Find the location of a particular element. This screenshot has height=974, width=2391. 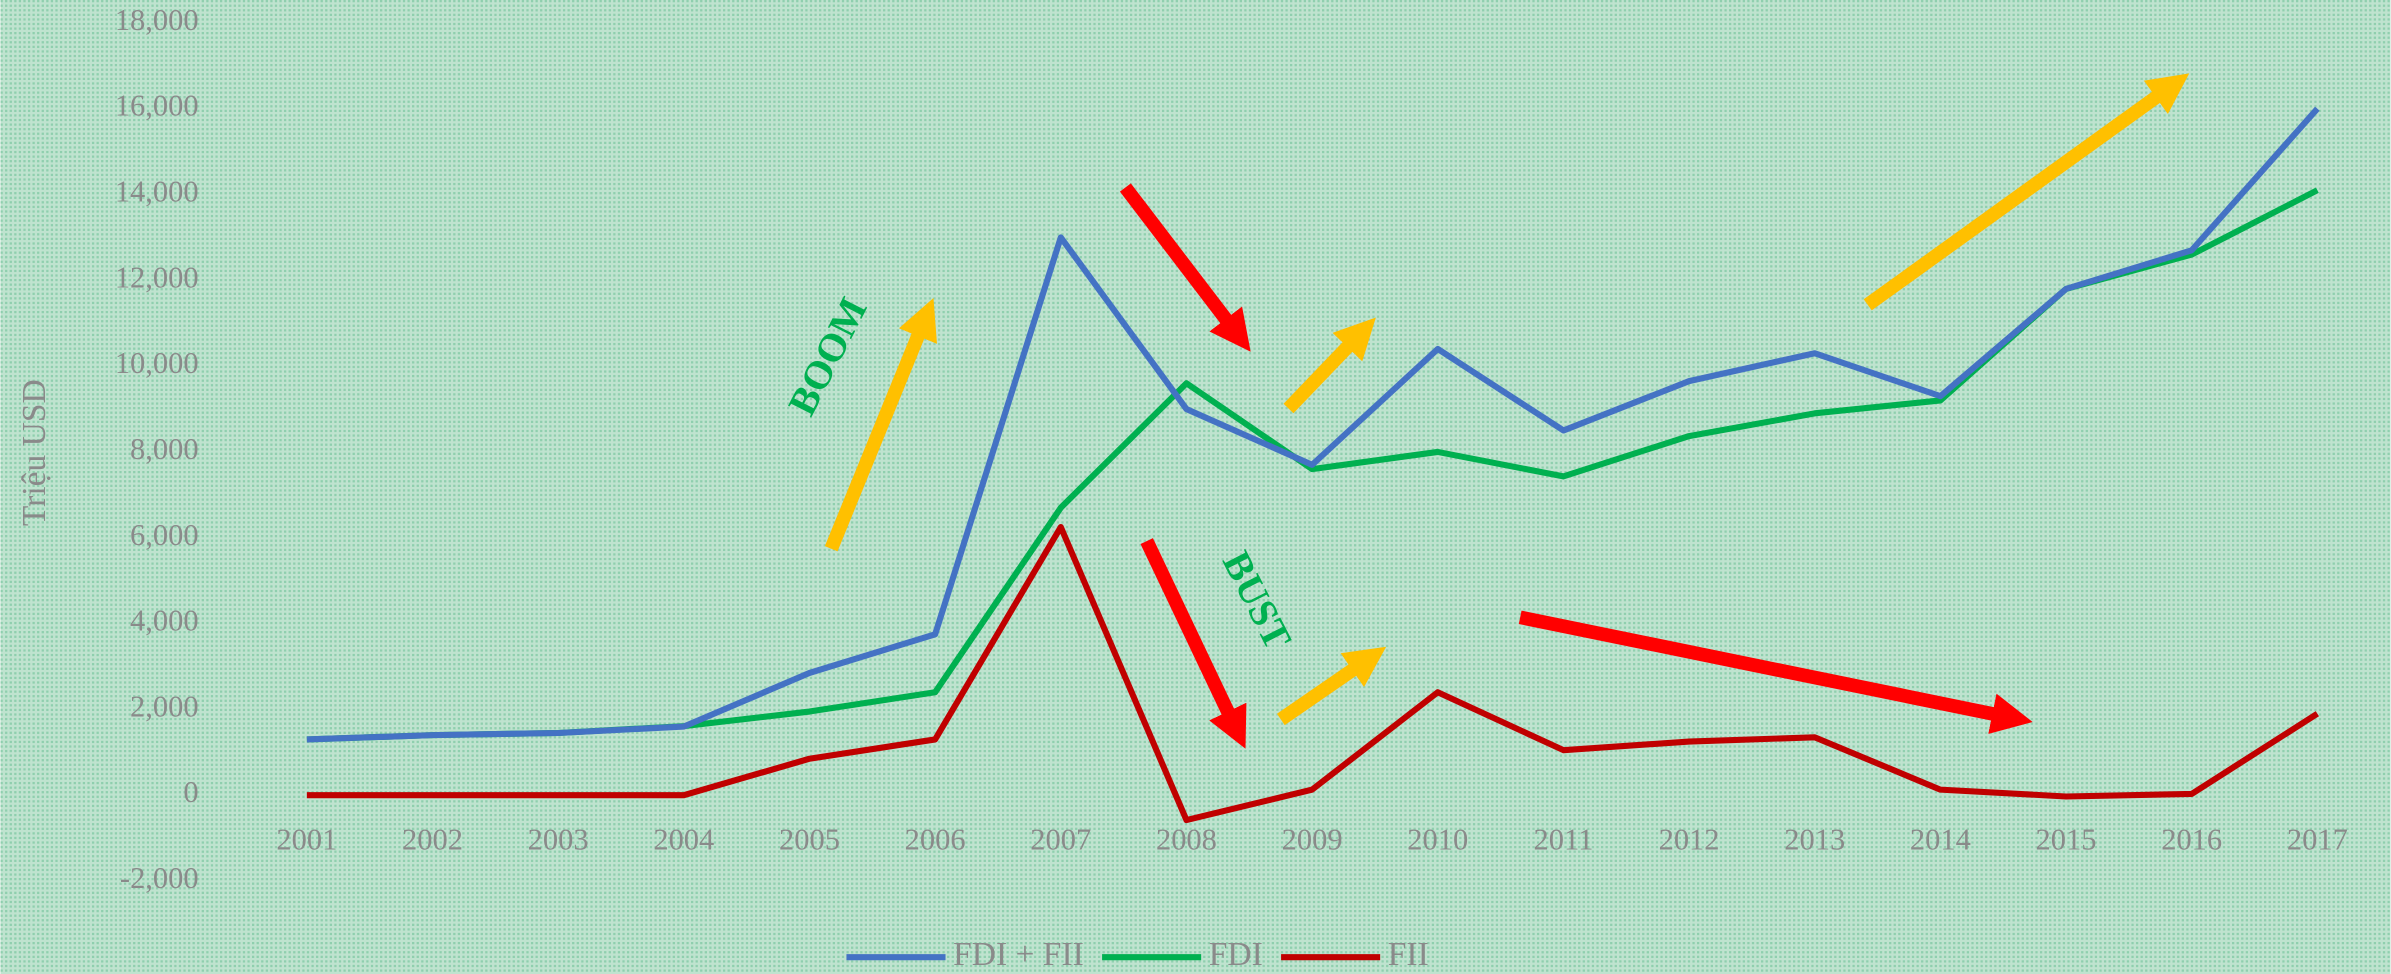

x-tick-label: 2007 is located at coordinates (1060, 839).